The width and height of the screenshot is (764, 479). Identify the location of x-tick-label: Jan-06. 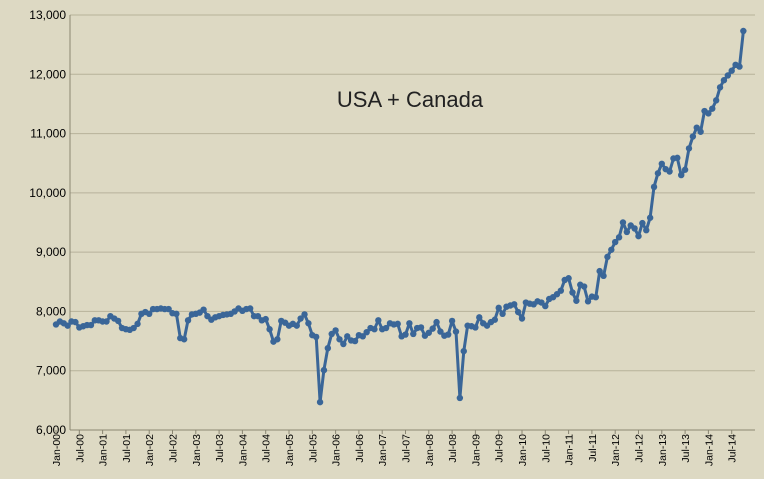
(337, 450).